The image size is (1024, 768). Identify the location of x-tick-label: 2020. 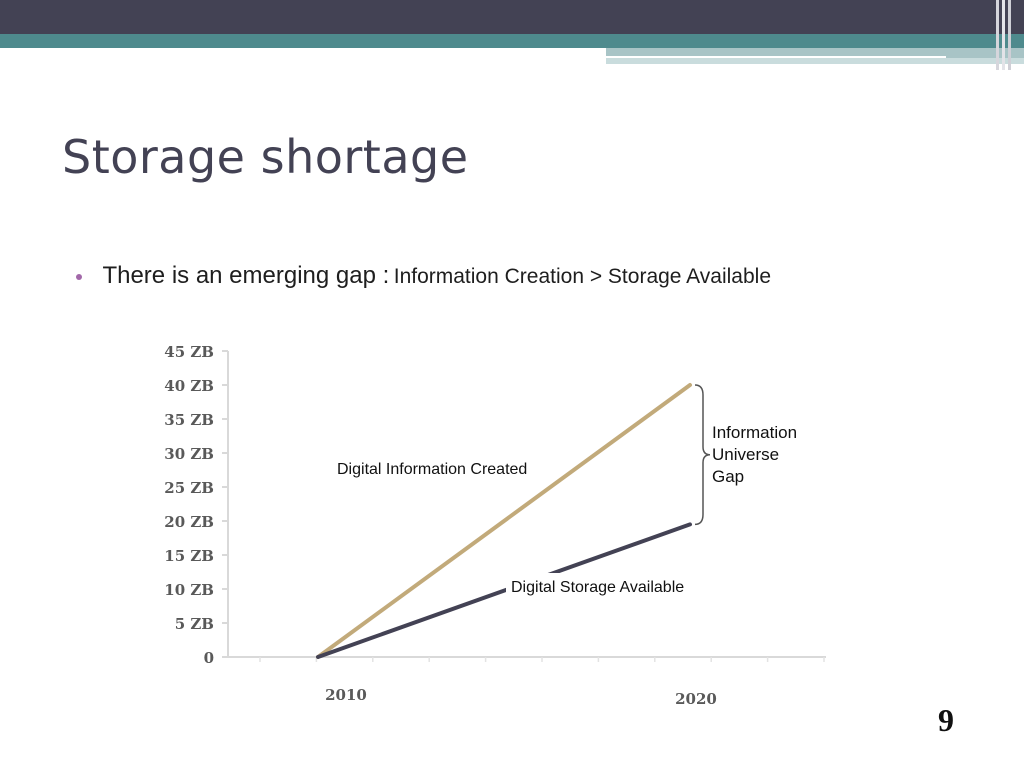
(696, 699).